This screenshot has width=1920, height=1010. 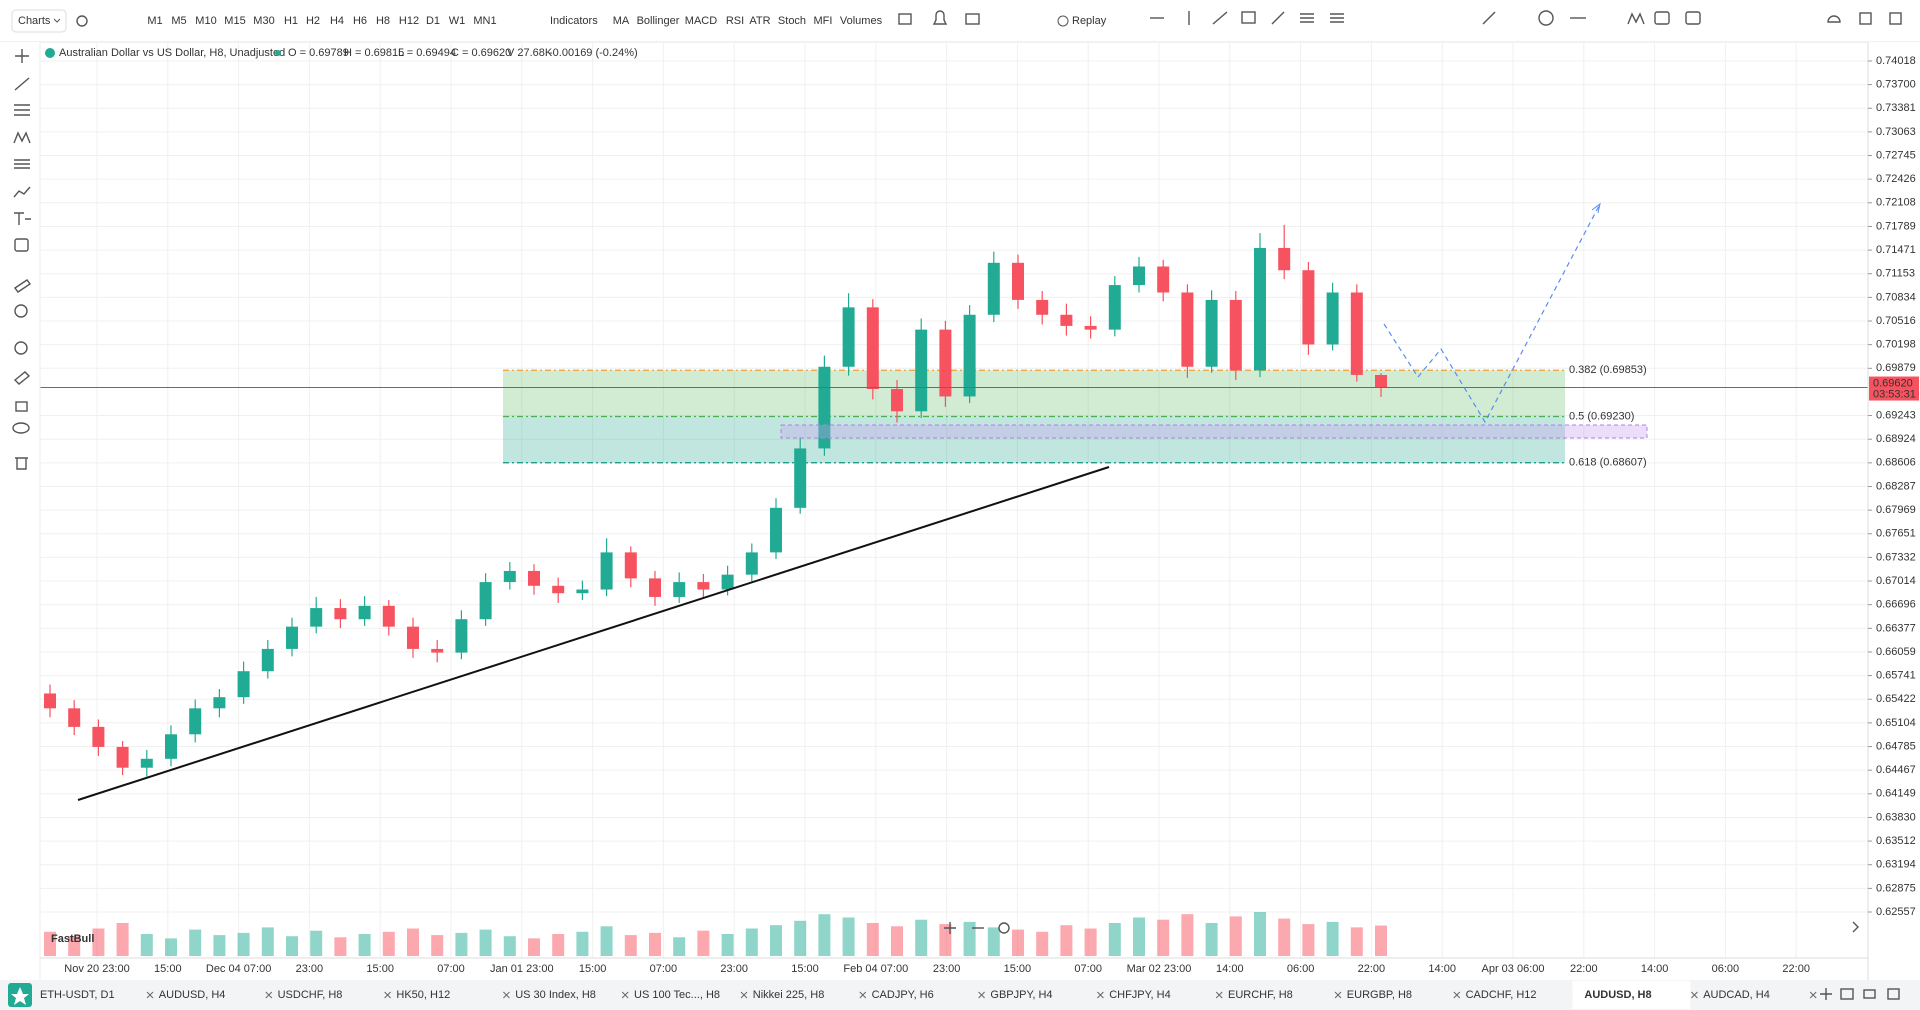 What do you see at coordinates (677, 995) in the screenshot?
I see `tab-label: US 100 Tec..., H8` at bounding box center [677, 995].